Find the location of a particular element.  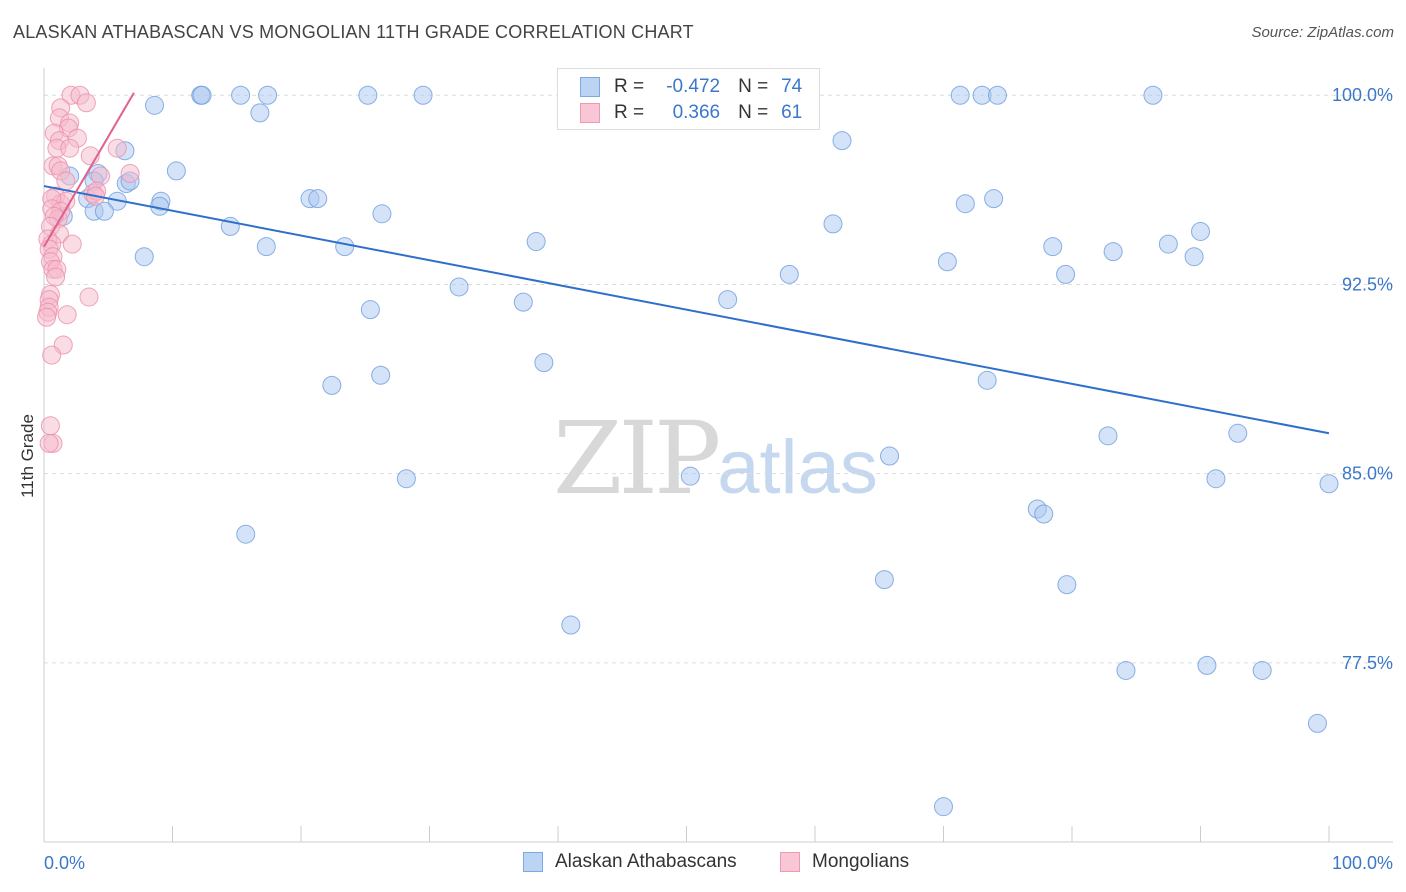

watermark: ZIPatlas is located at coordinates (715, 458).